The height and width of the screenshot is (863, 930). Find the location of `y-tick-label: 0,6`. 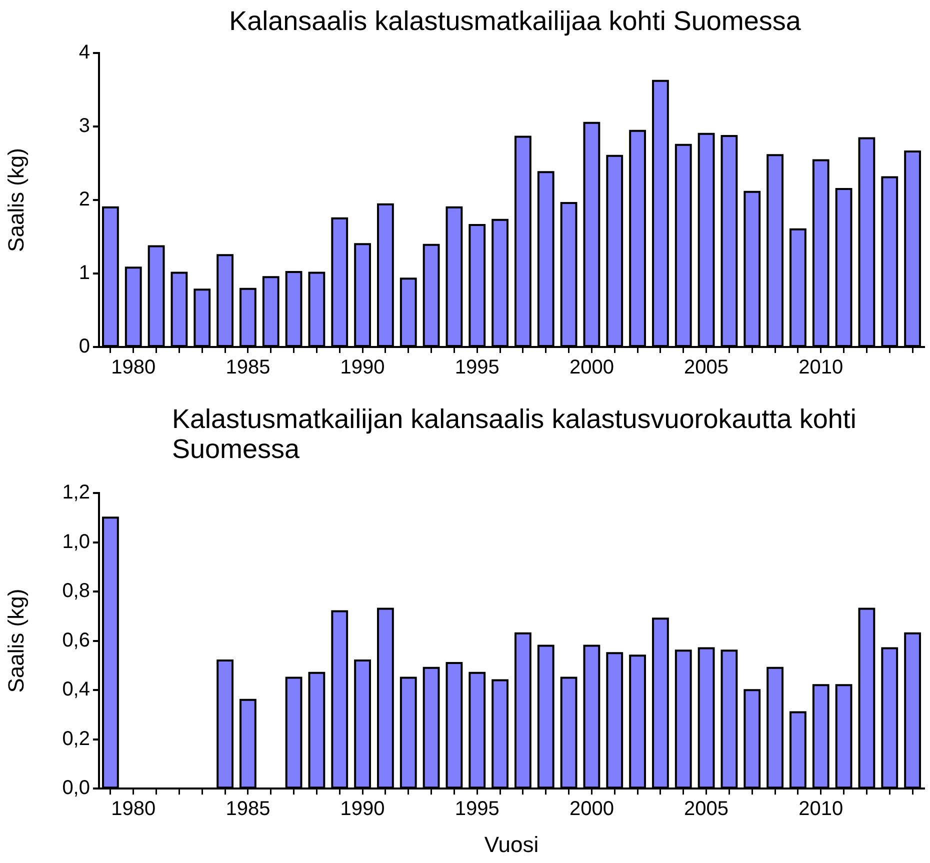

y-tick-label: 0,6 is located at coordinates (76, 640).